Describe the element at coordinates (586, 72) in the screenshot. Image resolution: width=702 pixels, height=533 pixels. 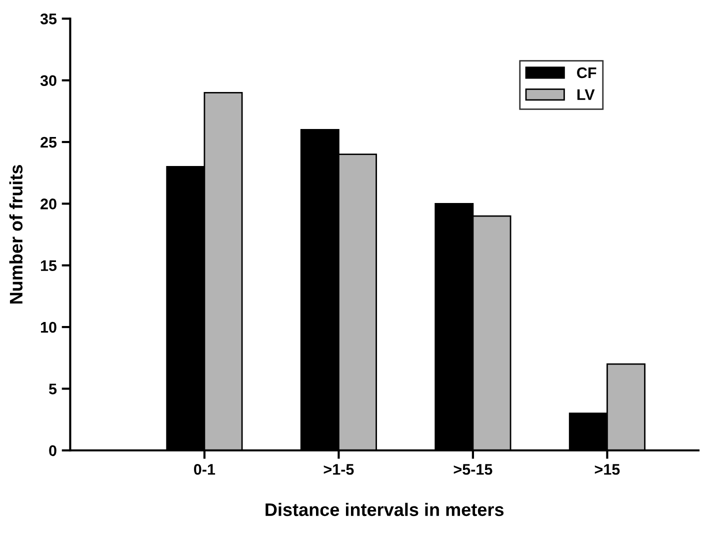
I see `legend-label: CF` at that location.